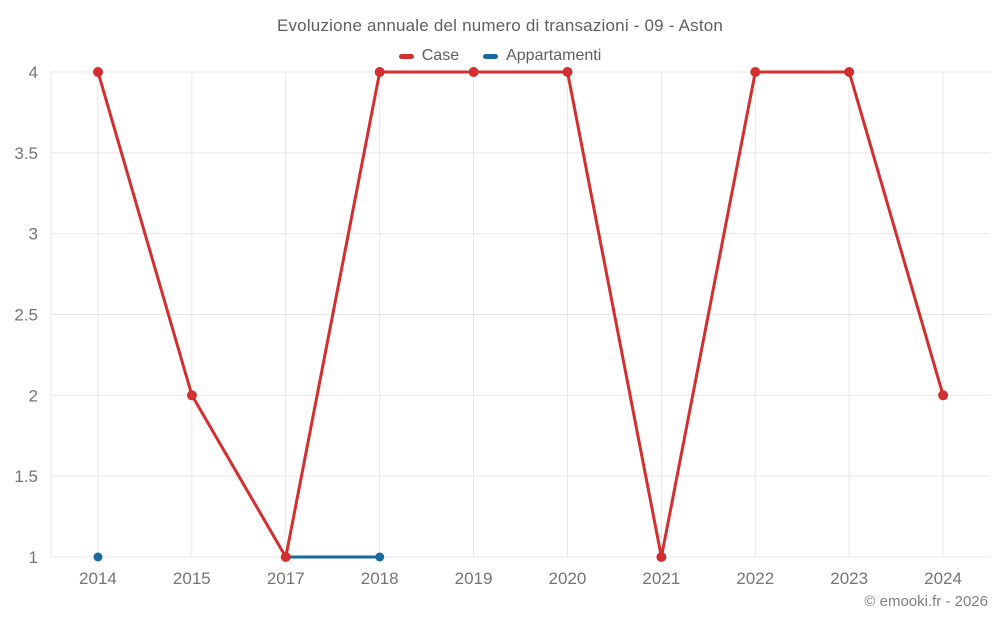 This screenshot has width=1000, height=625. What do you see at coordinates (755, 72) in the screenshot?
I see `point-case-2022` at bounding box center [755, 72].